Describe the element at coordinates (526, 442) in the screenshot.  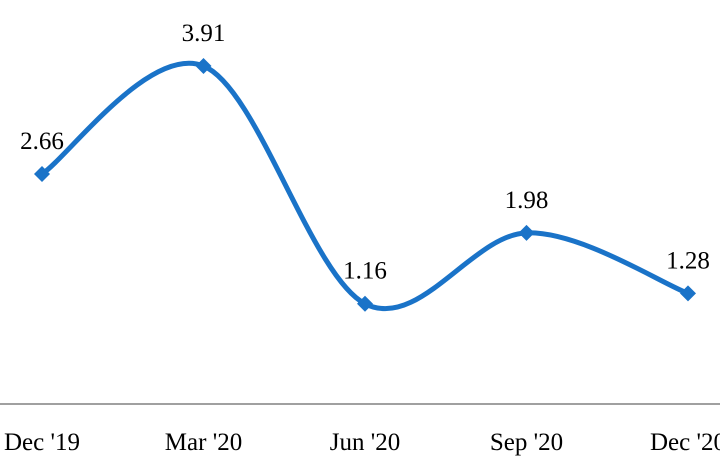
I see `x-tick-label: Sep '20` at that location.